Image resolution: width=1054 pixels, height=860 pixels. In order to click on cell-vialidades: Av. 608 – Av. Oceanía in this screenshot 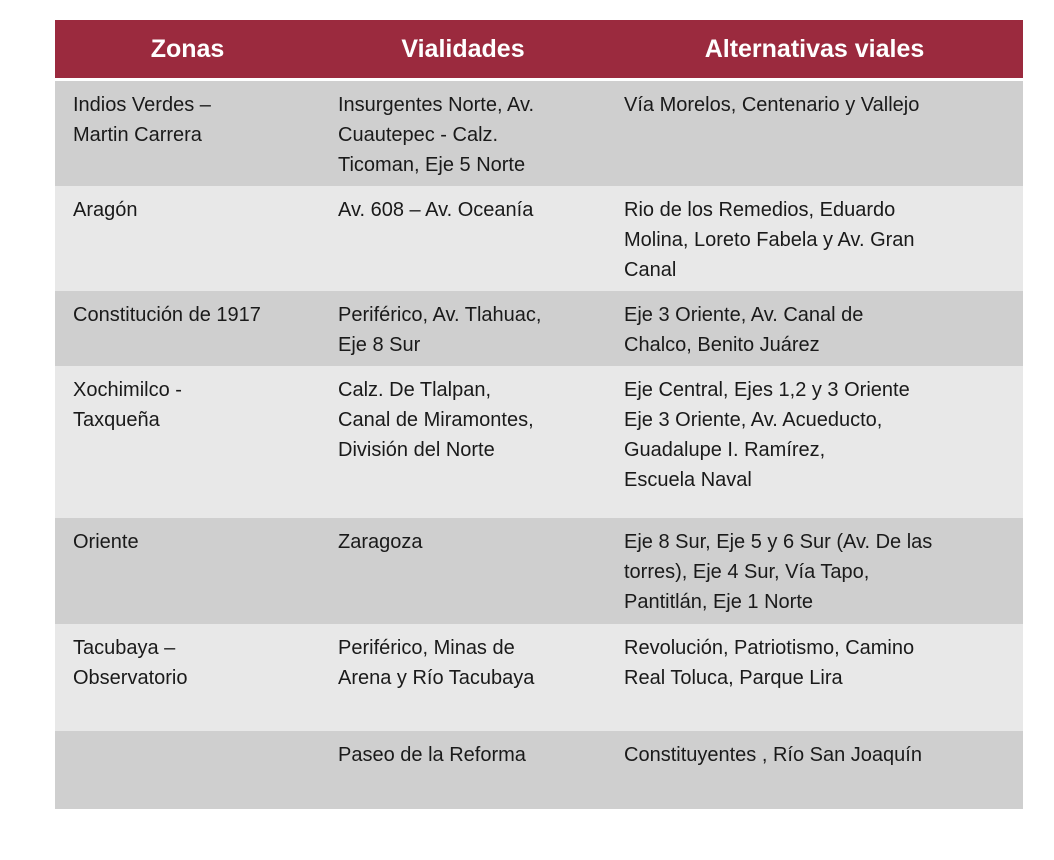, I will do `click(463, 238)`.